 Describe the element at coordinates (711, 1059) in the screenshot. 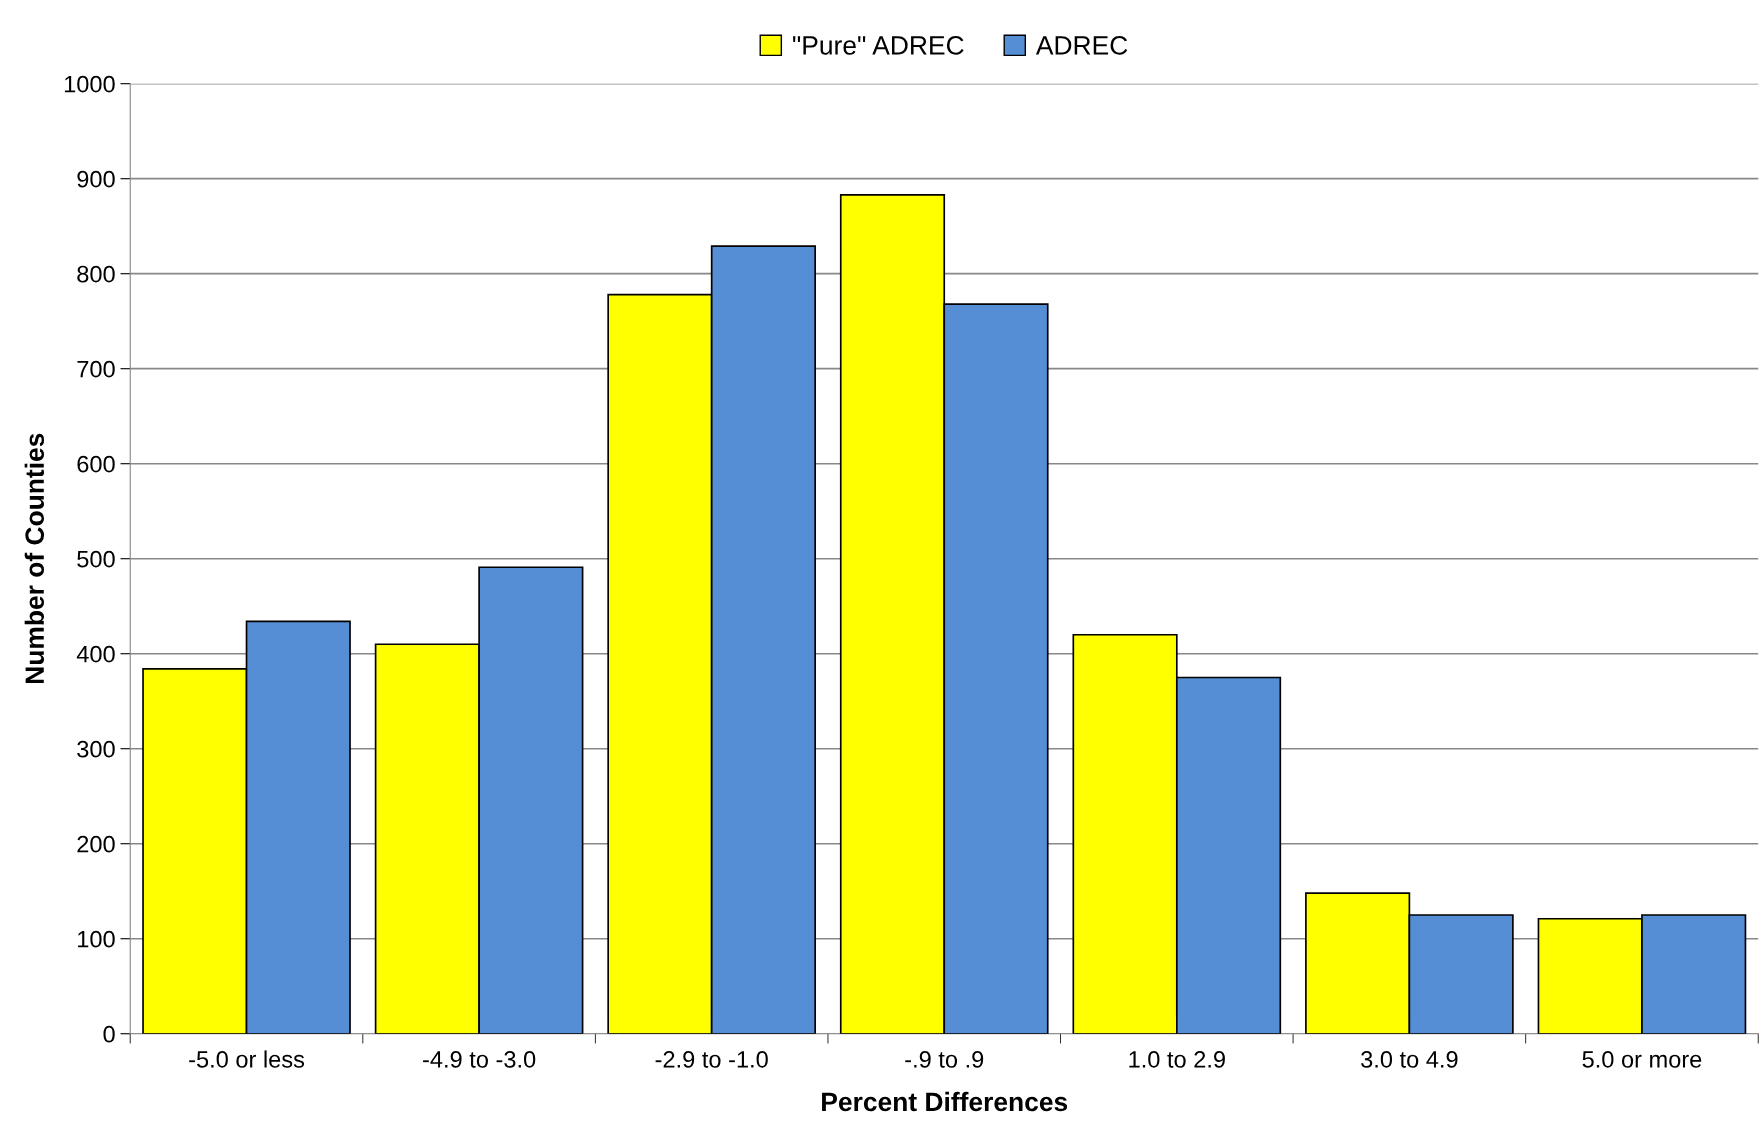

I see `x-tick-label: -2.9 to -1.0` at that location.